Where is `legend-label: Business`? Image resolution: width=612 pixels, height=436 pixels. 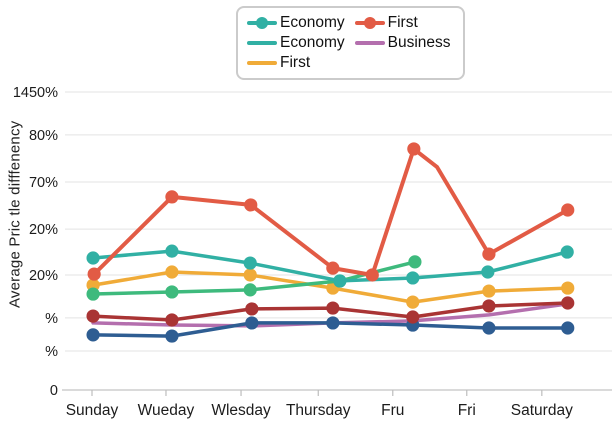 legend-label: Business is located at coordinates (419, 42).